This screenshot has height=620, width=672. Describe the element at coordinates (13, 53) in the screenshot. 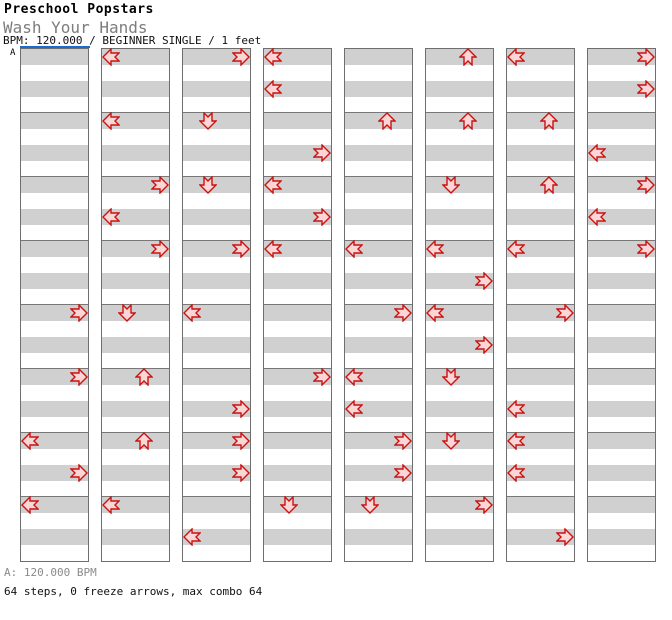

I see `bpm-marker-label: A` at that location.